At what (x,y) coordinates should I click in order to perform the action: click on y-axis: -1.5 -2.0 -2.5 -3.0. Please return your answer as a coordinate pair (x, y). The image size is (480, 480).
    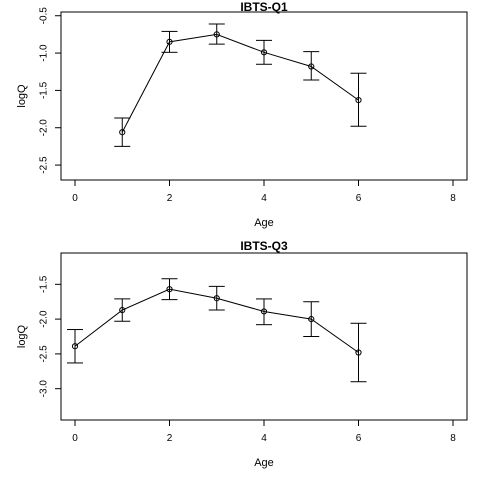
    Looking at the image, I should click on (50, 336).